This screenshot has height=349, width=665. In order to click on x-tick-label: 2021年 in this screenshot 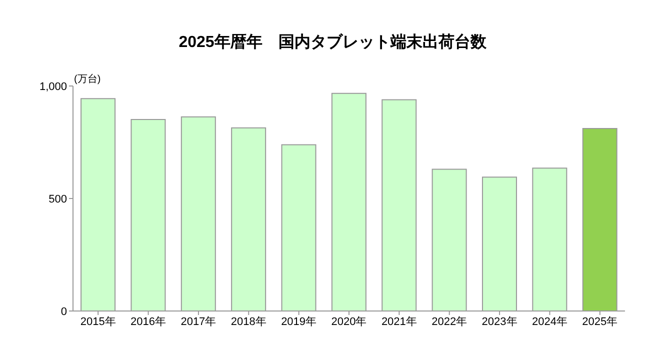, I will do `click(399, 322)`.